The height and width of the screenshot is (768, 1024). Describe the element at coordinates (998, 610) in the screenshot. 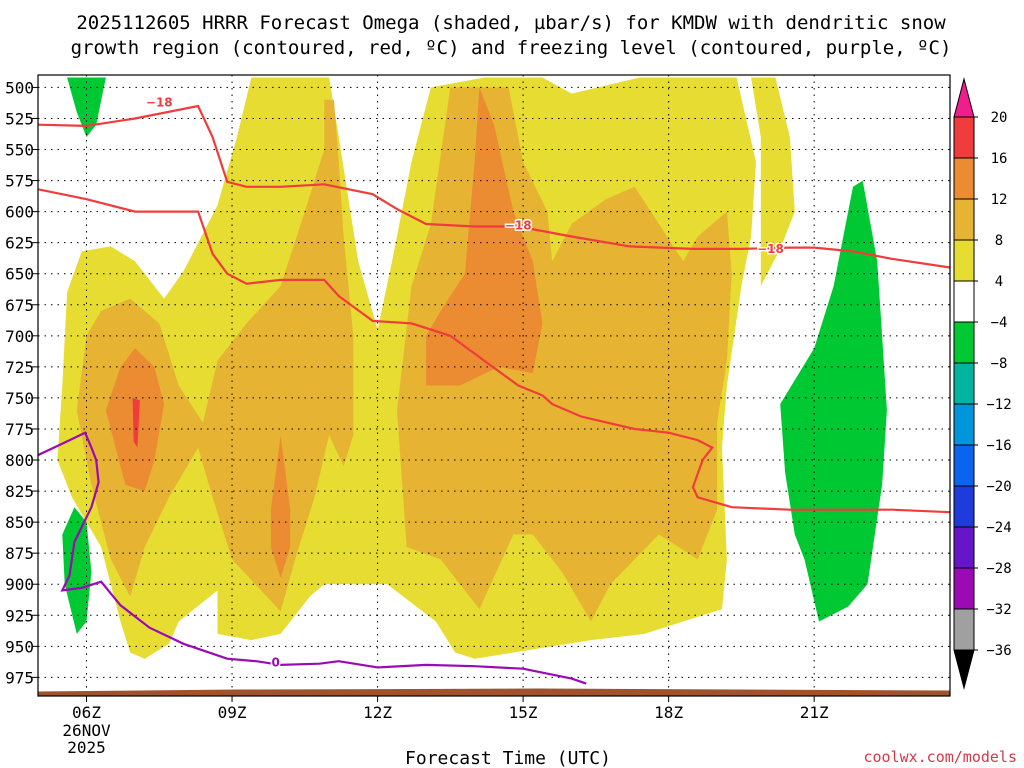

I see `colorbar-label-12: −32` at that location.